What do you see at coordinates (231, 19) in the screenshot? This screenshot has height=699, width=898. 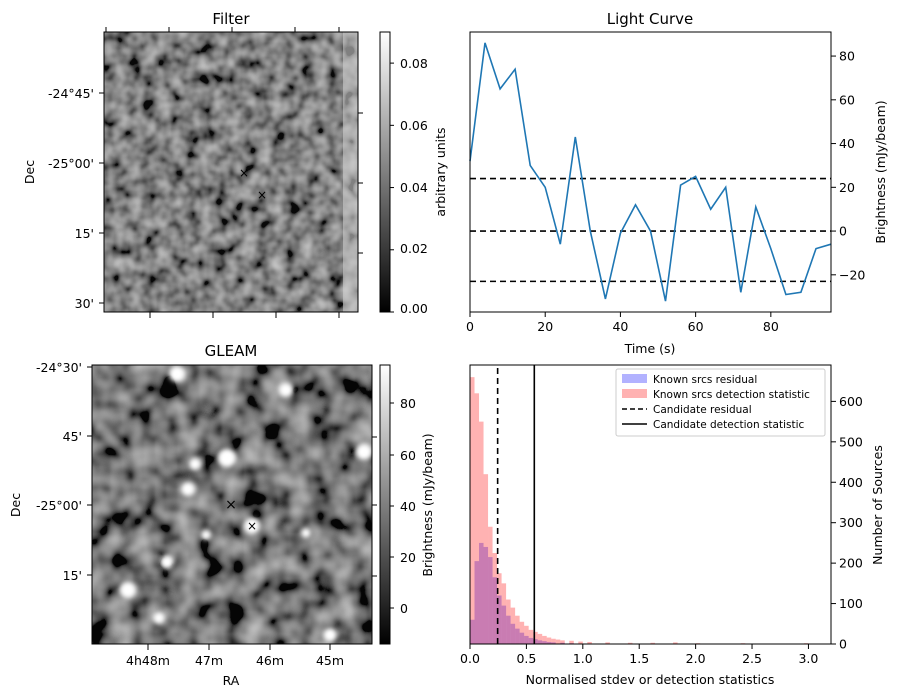 I see `filter-title: Filter` at bounding box center [231, 19].